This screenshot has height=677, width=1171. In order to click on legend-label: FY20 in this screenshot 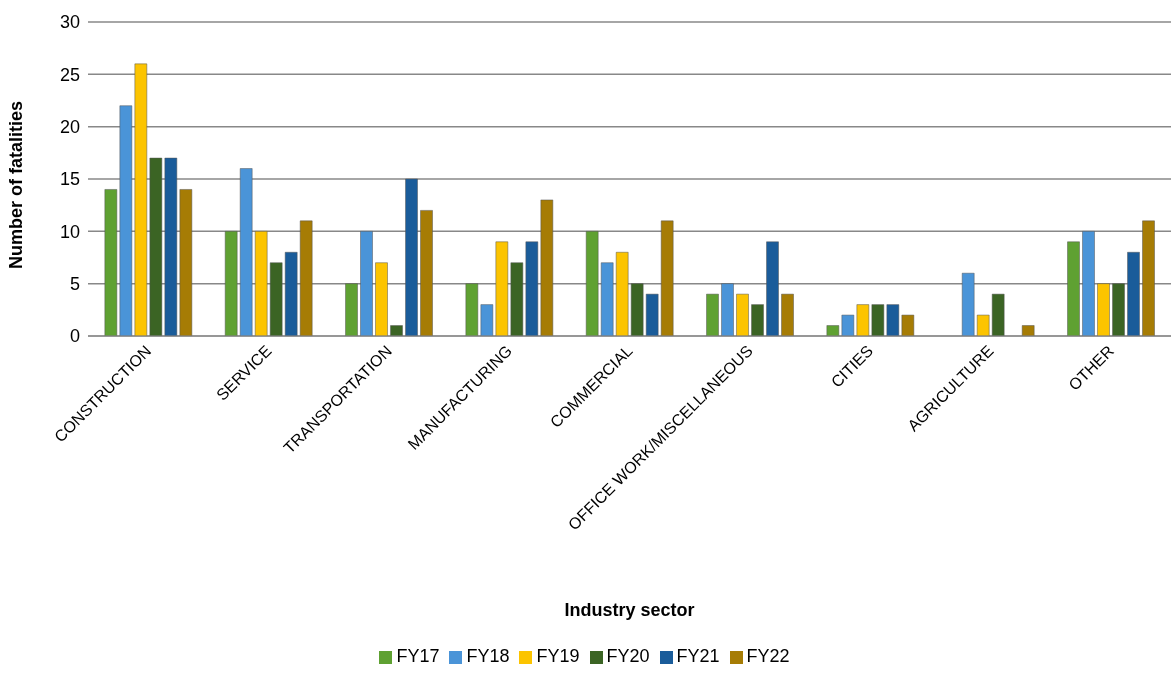, I will do `click(628, 656)`.